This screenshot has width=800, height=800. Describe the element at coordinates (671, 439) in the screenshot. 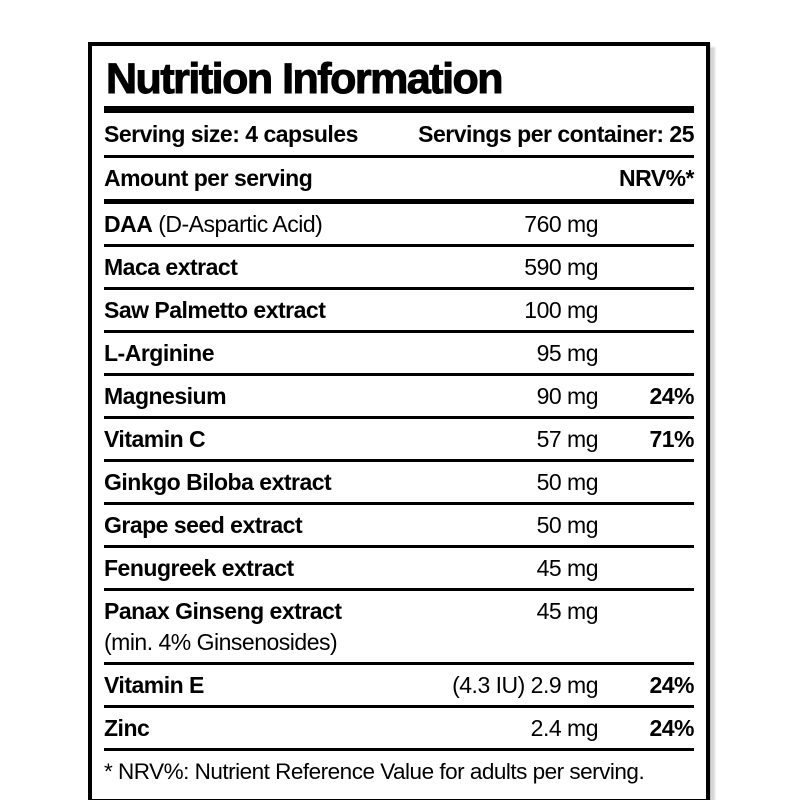

I see `nutrient-nrv: 71%` at that location.